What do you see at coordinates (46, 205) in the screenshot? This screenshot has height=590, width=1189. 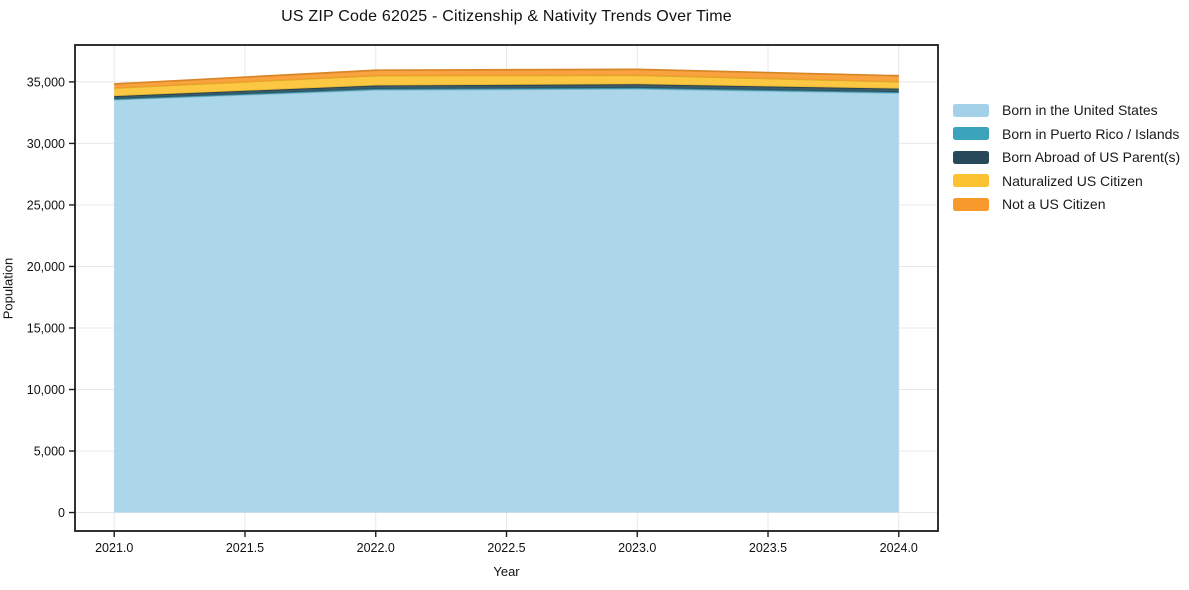 I see `y-tick-label: 25,000` at bounding box center [46, 205].